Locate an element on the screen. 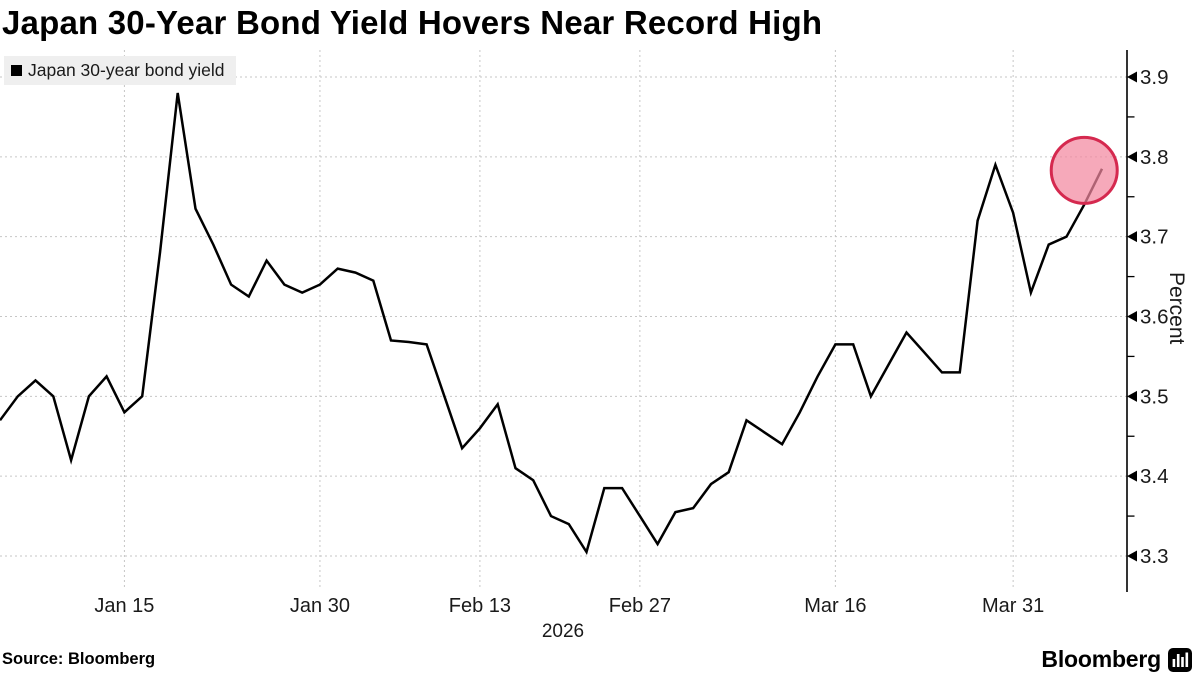 This screenshot has width=1200, height=675. bloomberg-logo: Bloomberg is located at coordinates (1116, 659).